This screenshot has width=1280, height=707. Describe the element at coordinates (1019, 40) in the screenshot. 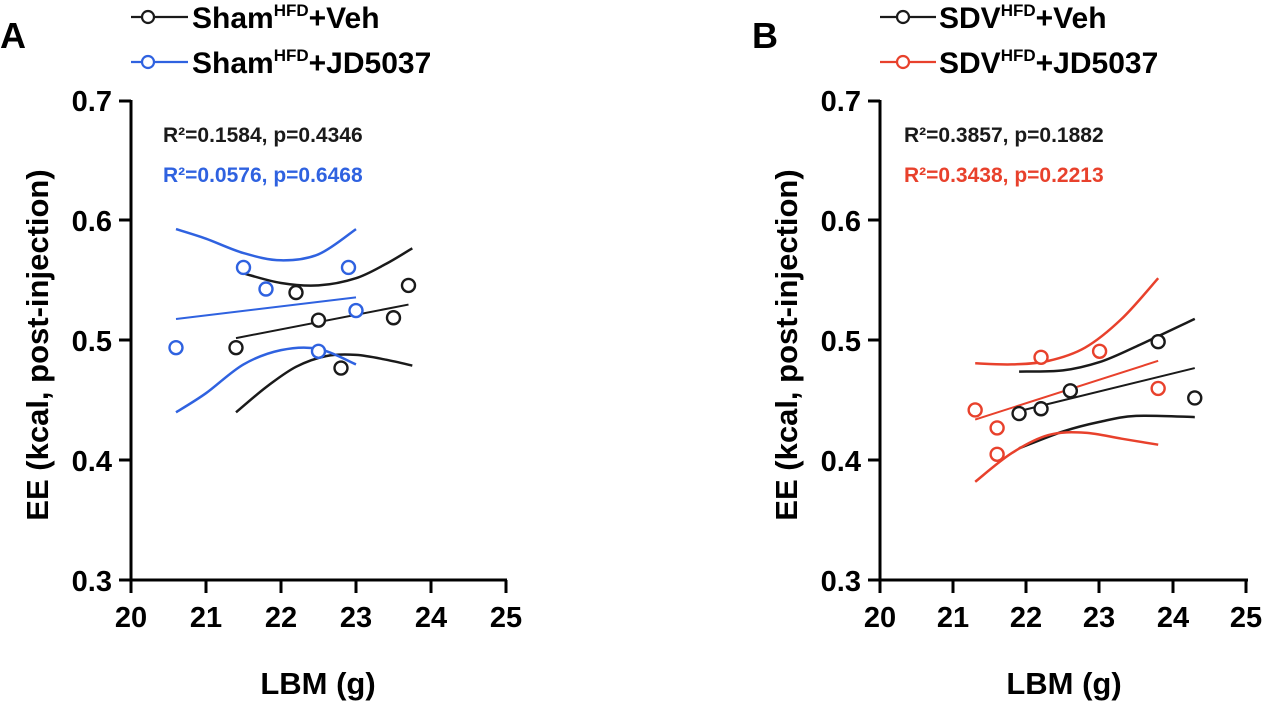

I see `legend: SDVHFD+Veh SDVHFD+JD5037` at that location.